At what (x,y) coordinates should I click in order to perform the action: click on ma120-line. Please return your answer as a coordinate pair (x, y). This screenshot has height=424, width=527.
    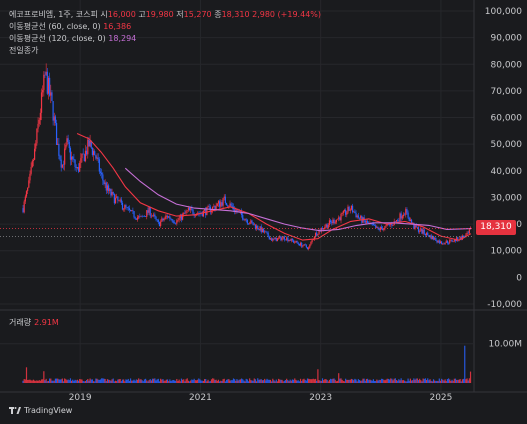
    Looking at the image, I should click on (298, 199).